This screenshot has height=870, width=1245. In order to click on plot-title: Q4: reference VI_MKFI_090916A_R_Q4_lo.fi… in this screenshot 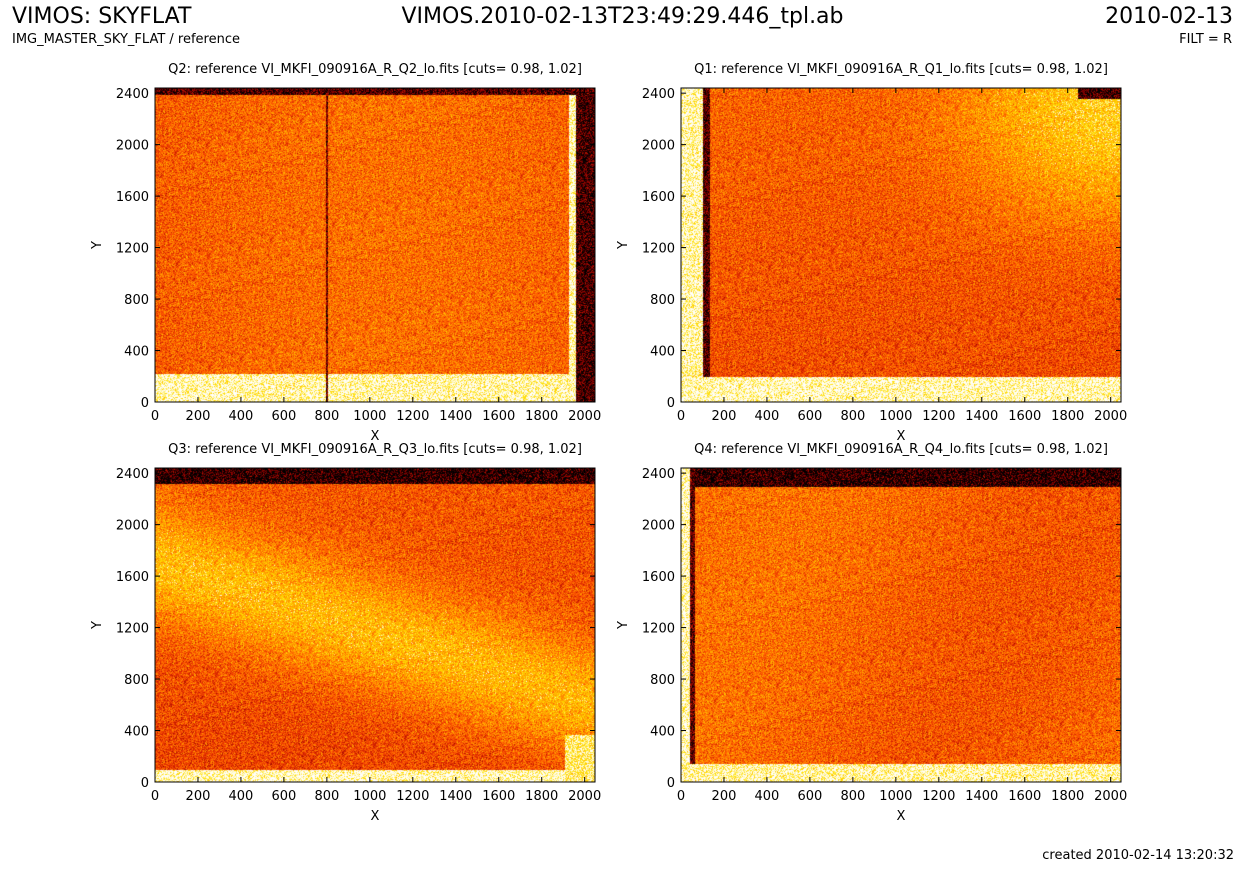, I will do `click(901, 449)`.